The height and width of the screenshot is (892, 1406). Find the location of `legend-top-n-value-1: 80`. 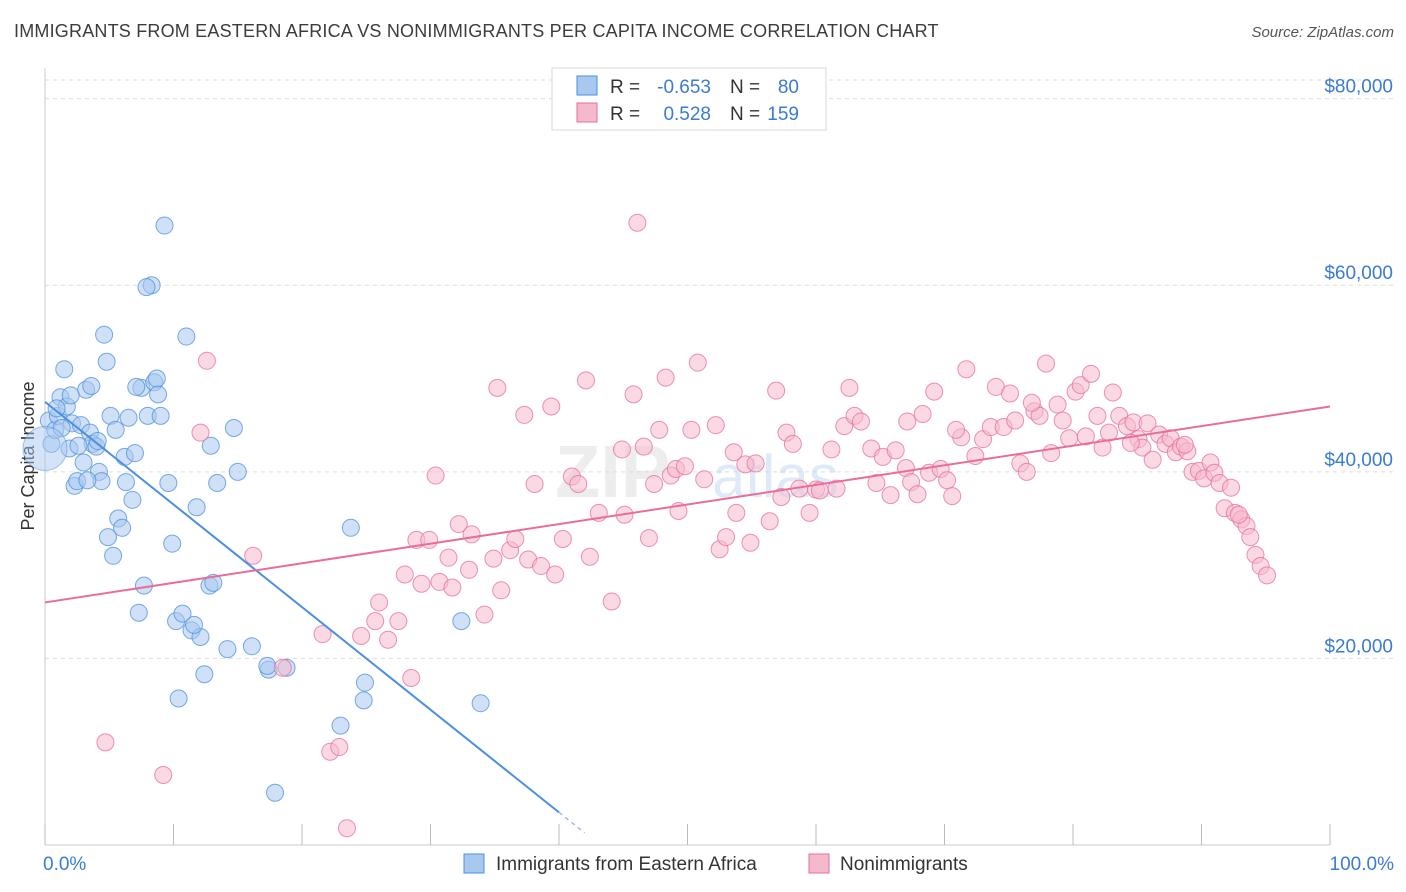

legend-top-n-value-1: 80 is located at coordinates (788, 87).